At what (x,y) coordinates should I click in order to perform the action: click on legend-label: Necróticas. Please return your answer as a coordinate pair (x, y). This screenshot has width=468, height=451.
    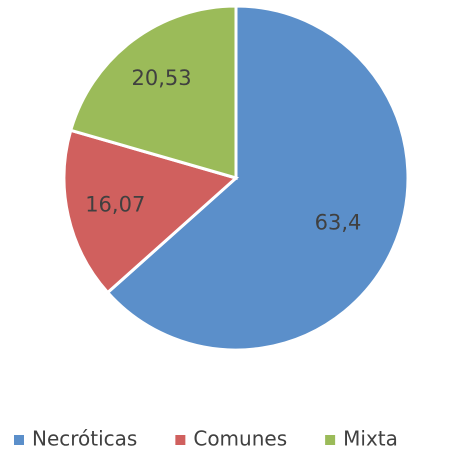
    Looking at the image, I should click on (84, 439).